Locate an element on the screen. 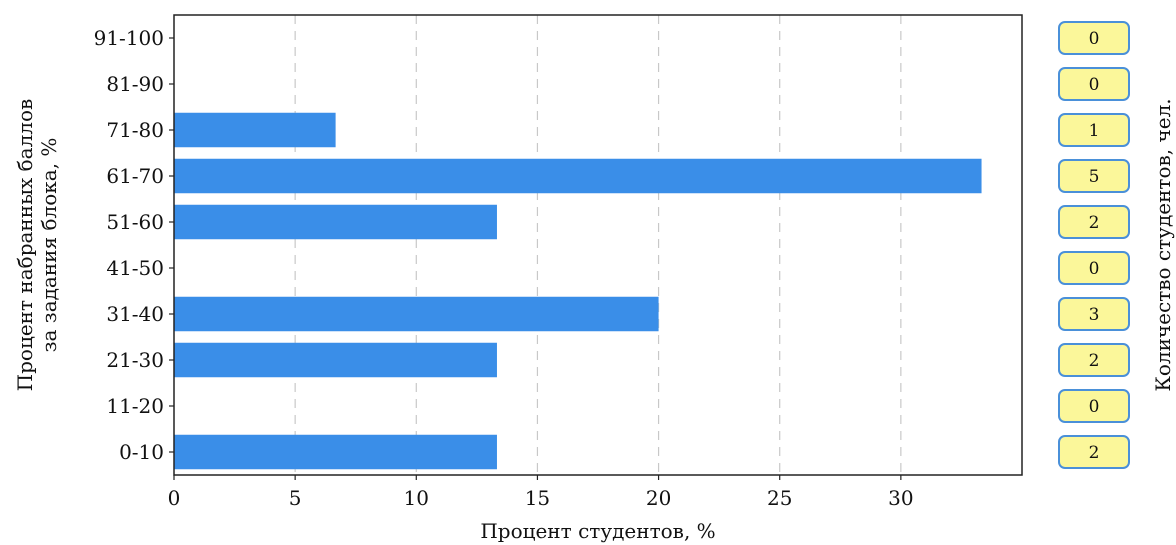 Image resolution: width=1176 pixels, height=545 pixels. count-value: 5 is located at coordinates (1094, 177).